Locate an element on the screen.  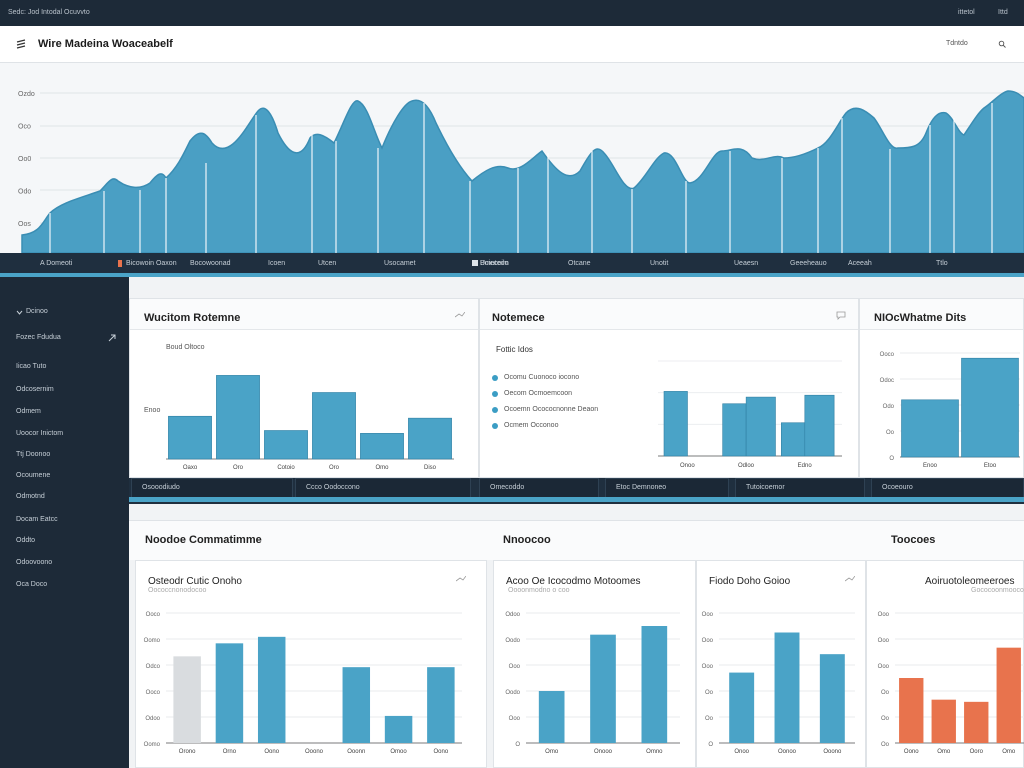
sidebar-item: Ocoumene is located at coordinates (33, 475).